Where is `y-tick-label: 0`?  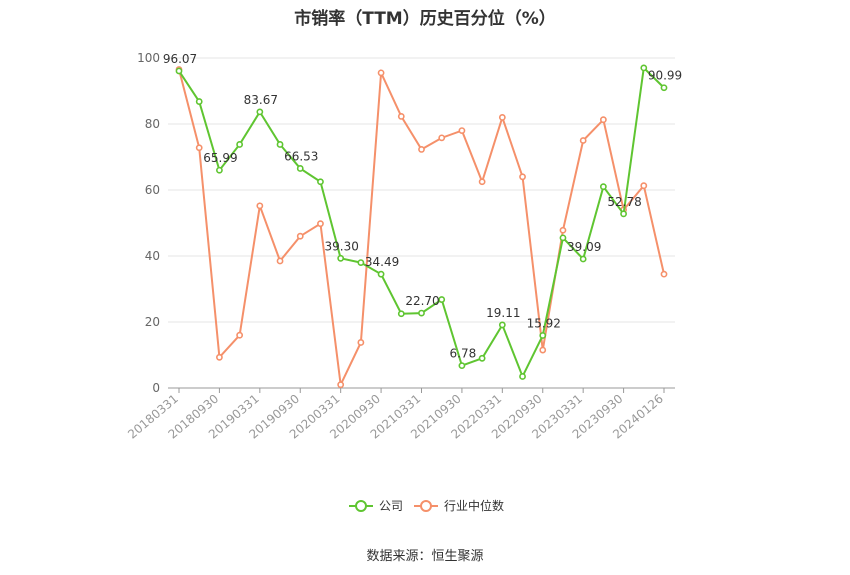 y-tick-label: 0 is located at coordinates (156, 388).